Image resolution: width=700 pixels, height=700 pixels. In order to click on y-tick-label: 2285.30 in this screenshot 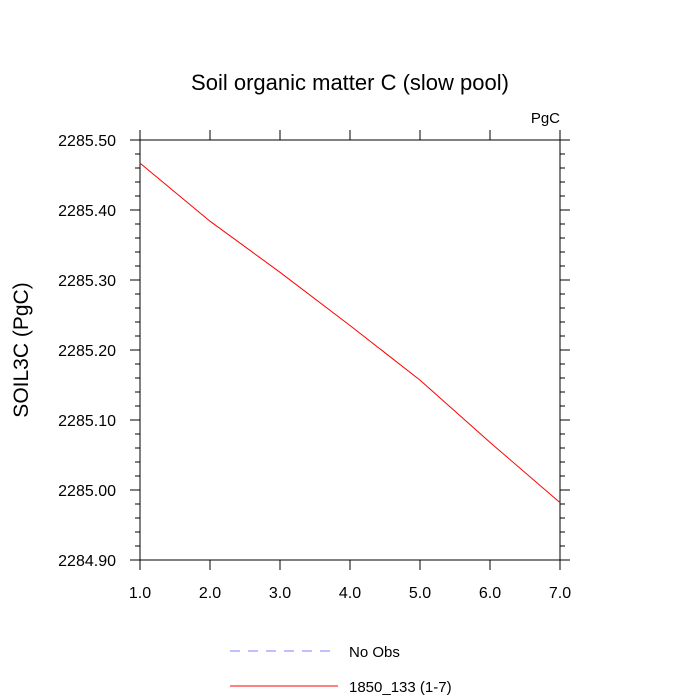, I will do `click(87, 281)`.